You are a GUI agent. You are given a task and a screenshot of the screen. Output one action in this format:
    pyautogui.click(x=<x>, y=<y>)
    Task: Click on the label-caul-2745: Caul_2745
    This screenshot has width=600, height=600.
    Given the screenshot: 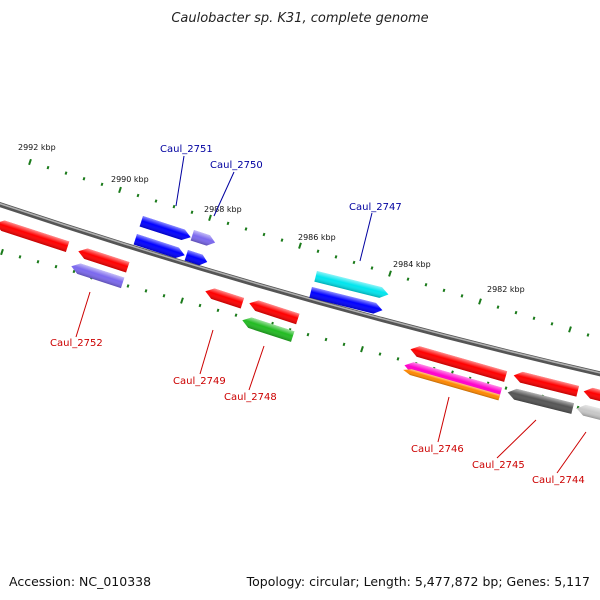 What is the action you would take?
    pyautogui.click(x=498, y=465)
    